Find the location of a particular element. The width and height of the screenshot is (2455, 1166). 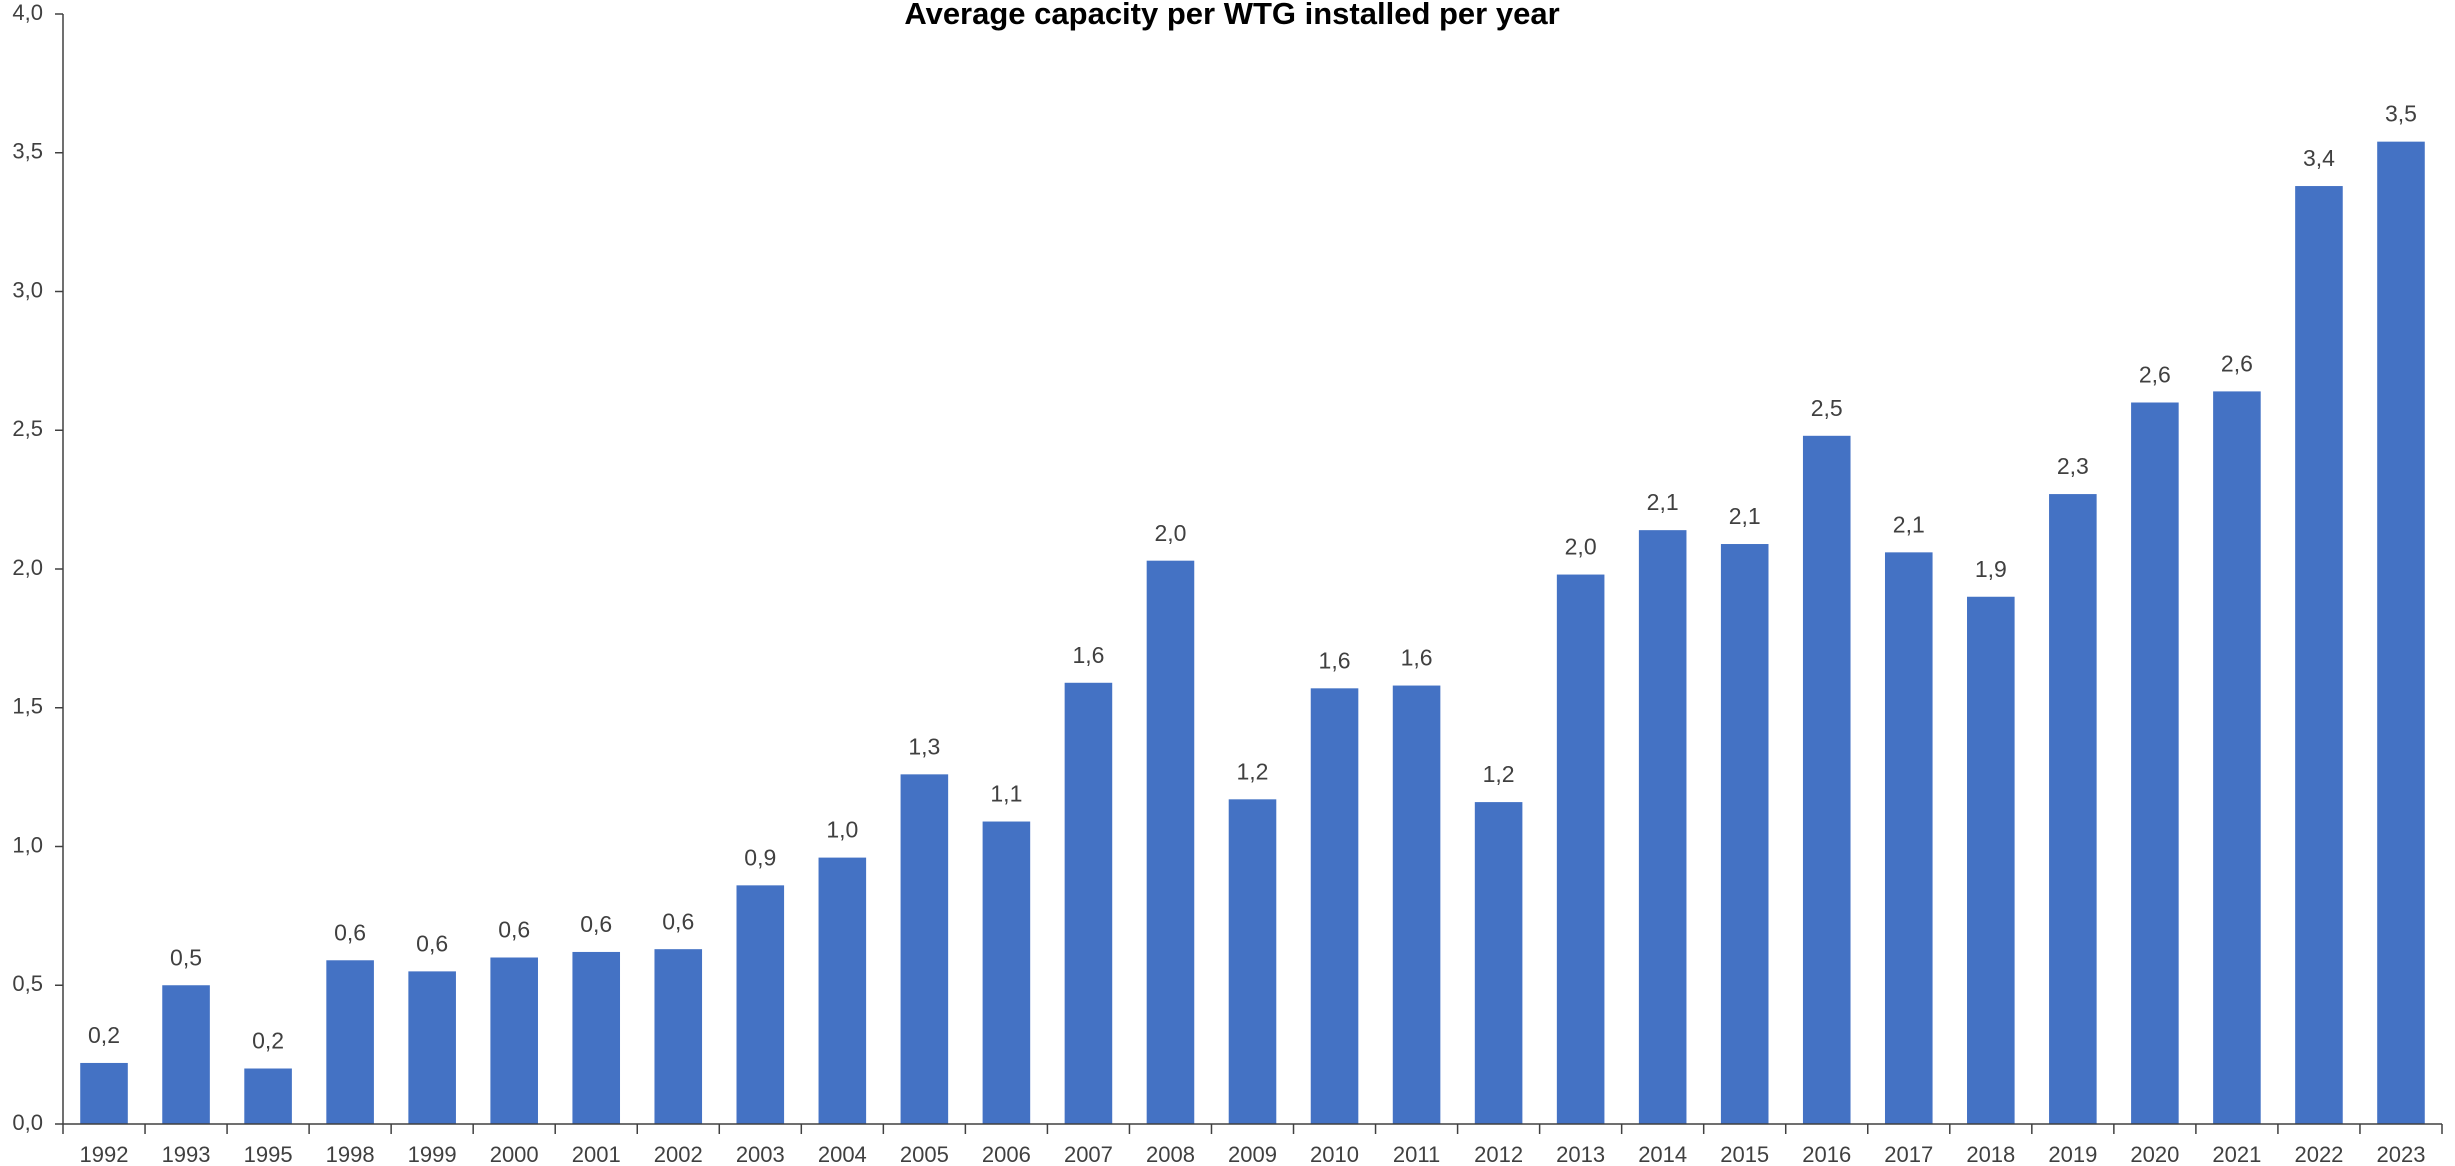

value-label: 2,5 is located at coordinates (1827, 408).